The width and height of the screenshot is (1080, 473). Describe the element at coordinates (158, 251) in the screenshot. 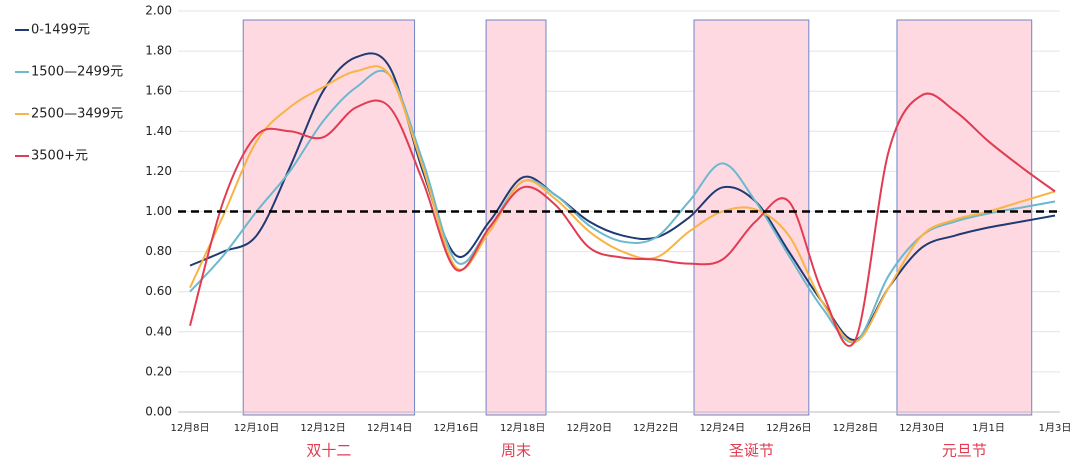

I see `y-tick-label: 0.80` at that location.